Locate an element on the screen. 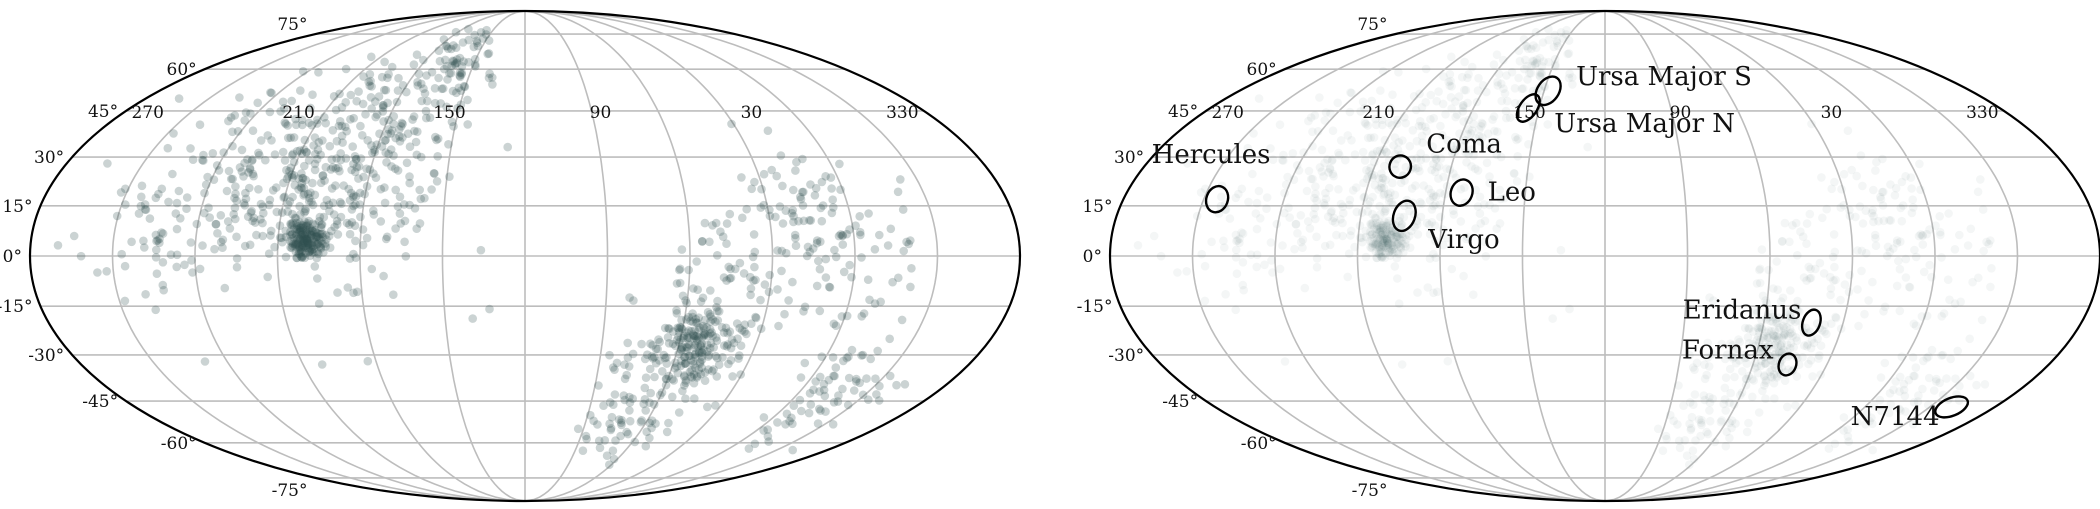  y-tick-label: 30° is located at coordinates (49, 158).